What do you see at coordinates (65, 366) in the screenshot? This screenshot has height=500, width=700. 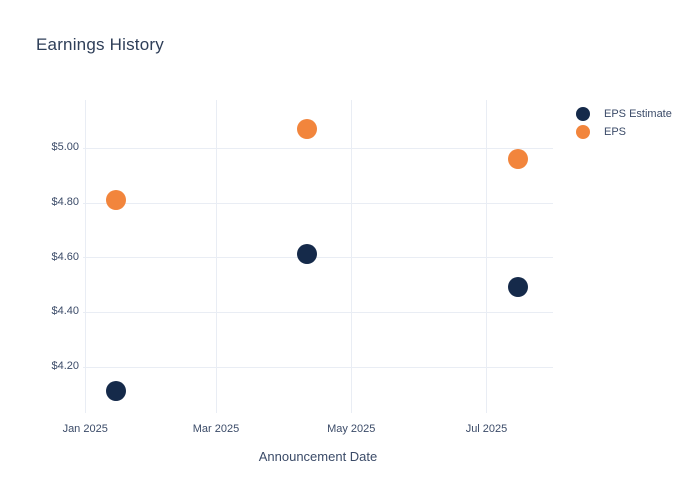 I see `y-tick-label: $4.20` at bounding box center [65, 366].